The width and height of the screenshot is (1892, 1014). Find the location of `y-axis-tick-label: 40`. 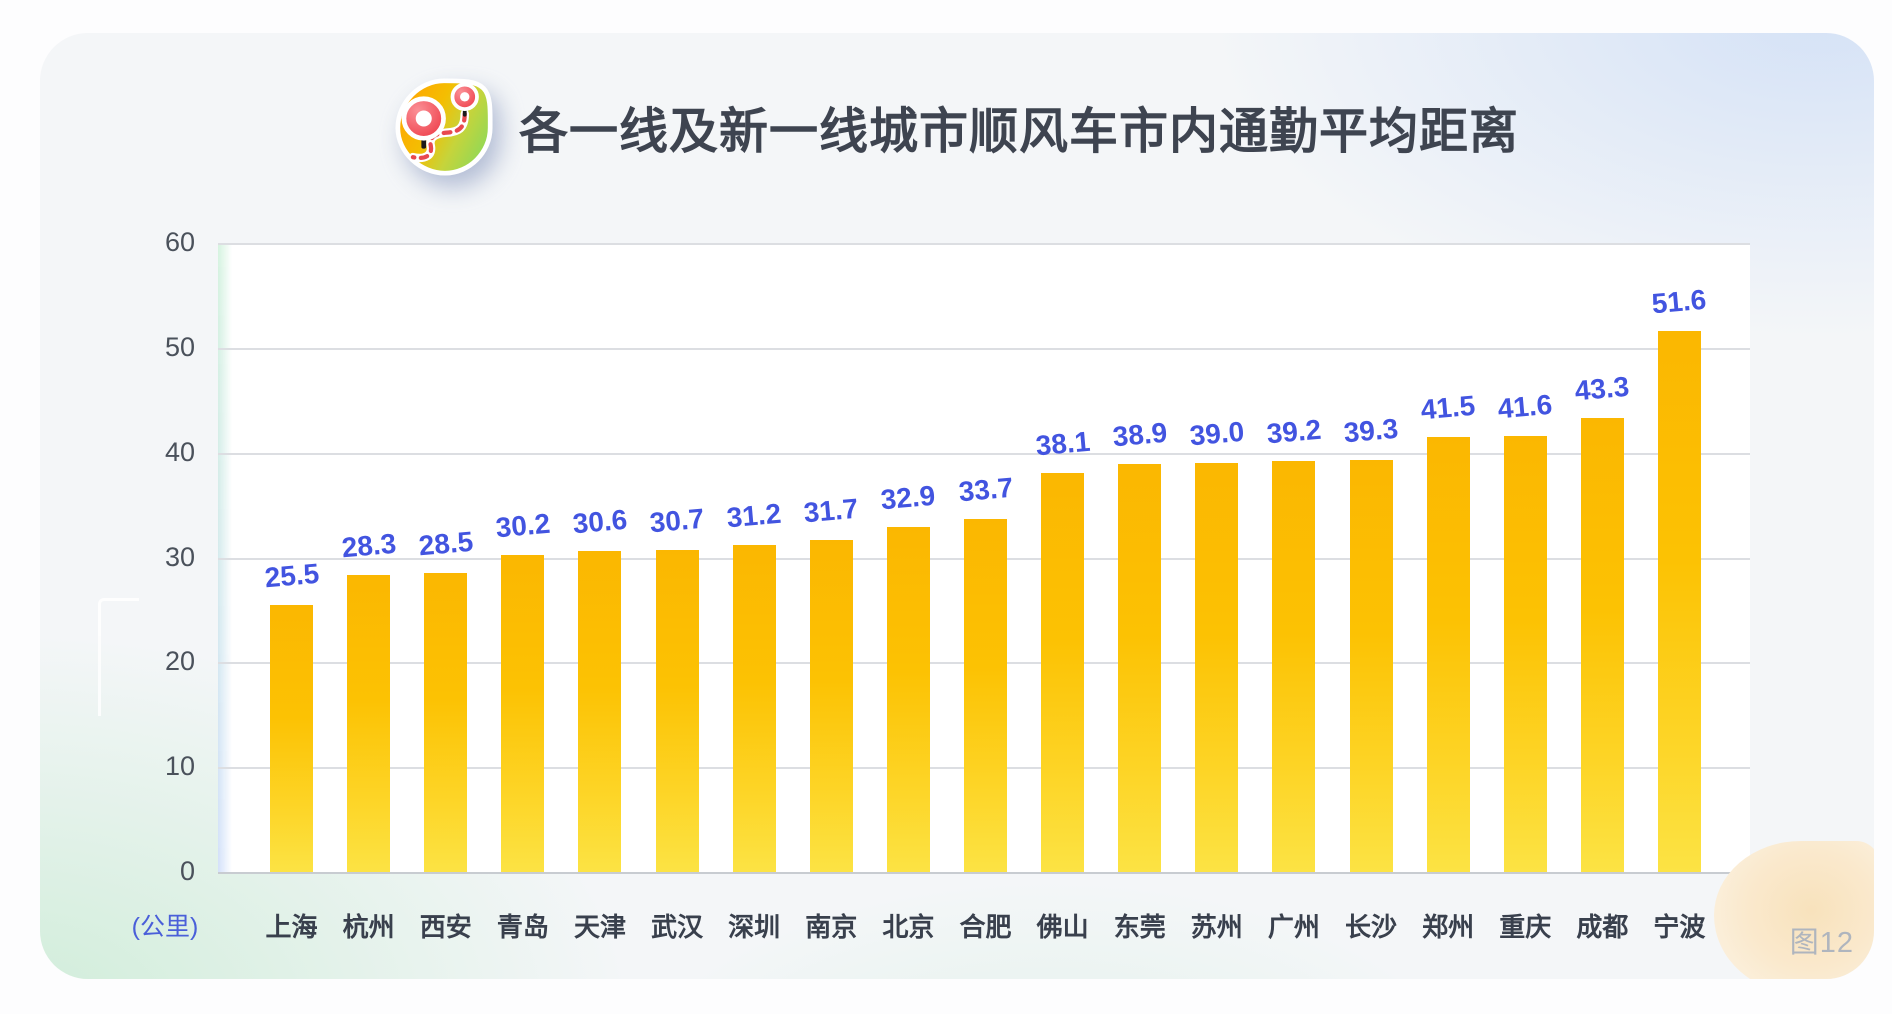

y-axis-tick-label: 40 is located at coordinates (179, 451).